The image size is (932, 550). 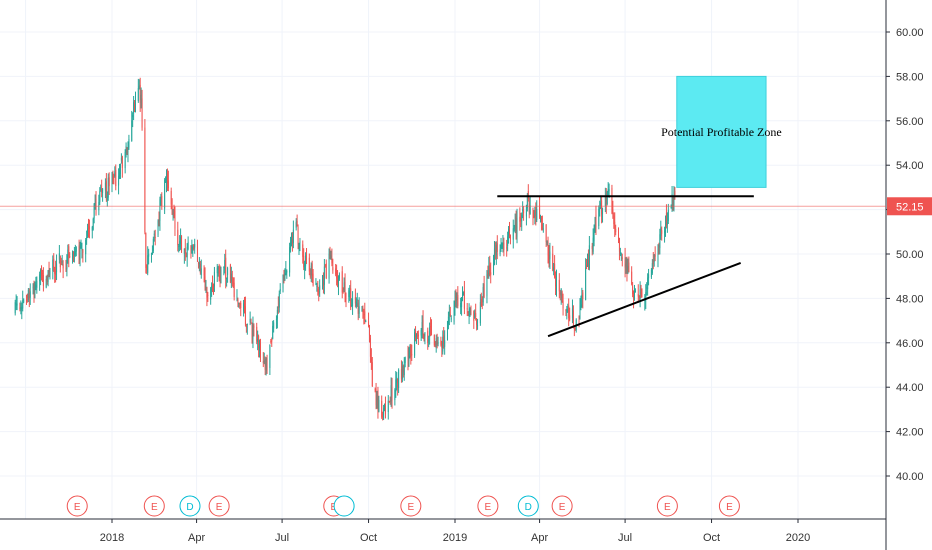 I want to click on x-tick-label: Apr, so click(x=539, y=538).